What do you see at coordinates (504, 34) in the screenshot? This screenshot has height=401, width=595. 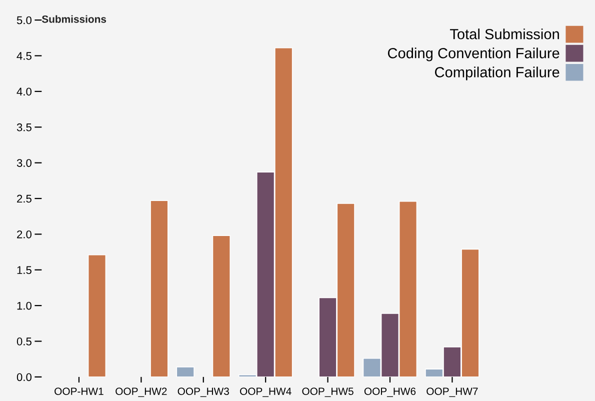 I see `legend-label: Total Submission` at bounding box center [504, 34].